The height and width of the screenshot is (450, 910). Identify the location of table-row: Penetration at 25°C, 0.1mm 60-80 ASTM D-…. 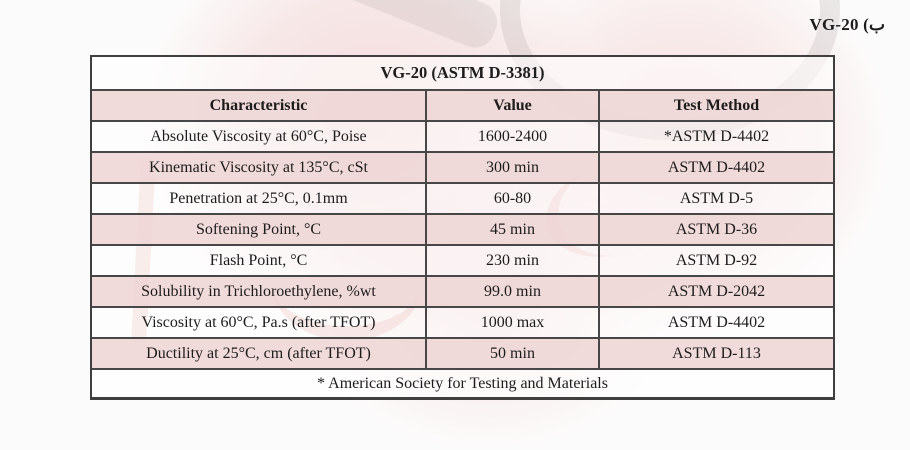
(462, 199).